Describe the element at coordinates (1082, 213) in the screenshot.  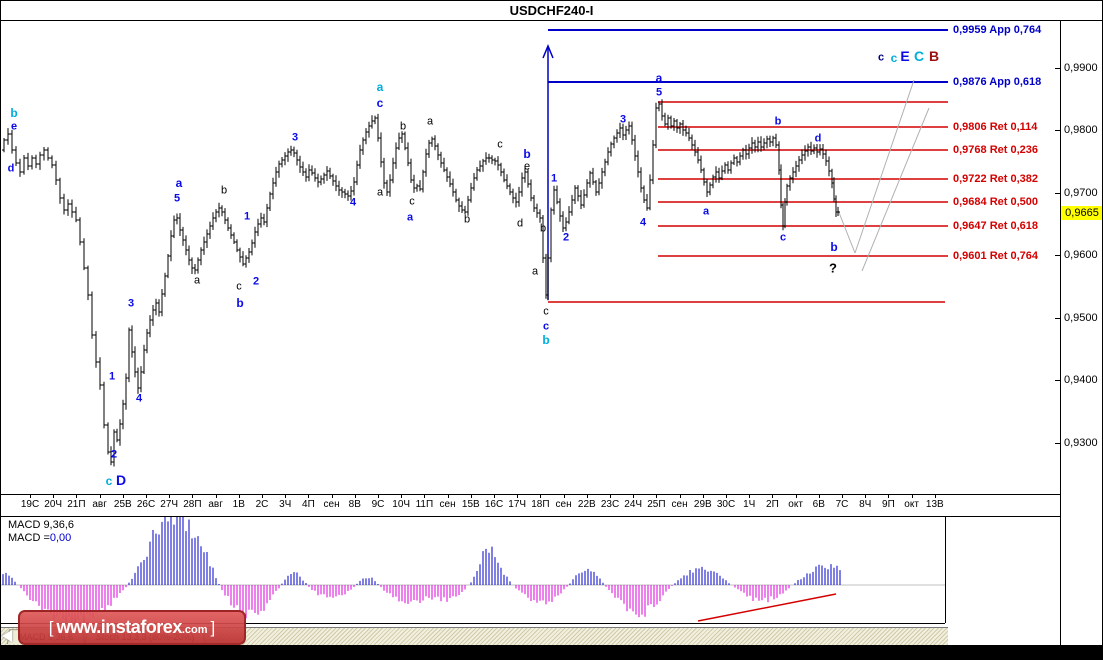
I see `current-price-tag: 0,9665` at that location.